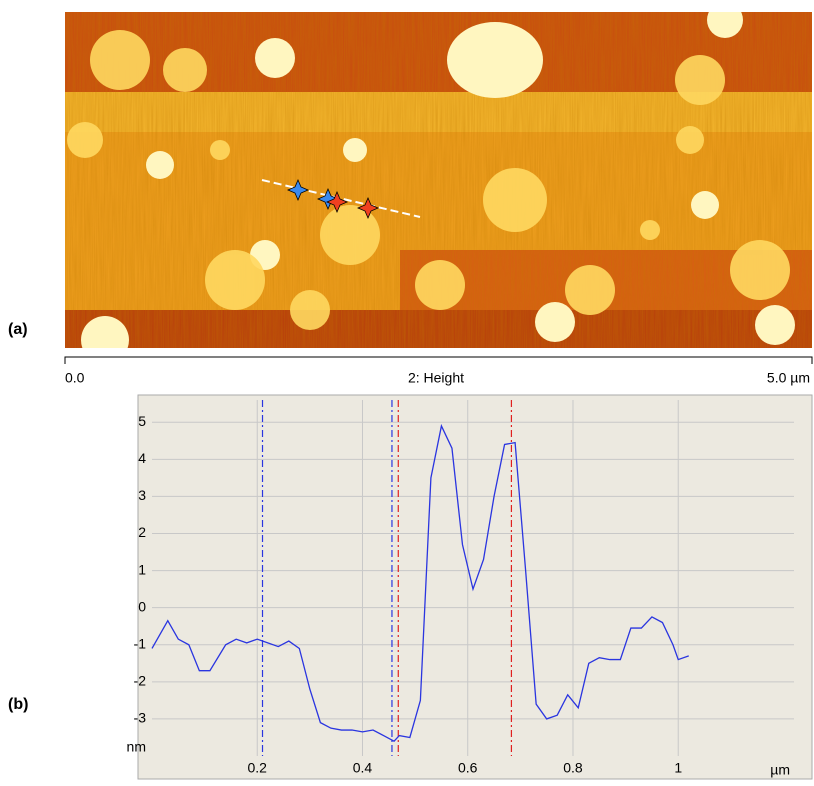  I want to click on y-tick-label: 0, so click(142, 606).